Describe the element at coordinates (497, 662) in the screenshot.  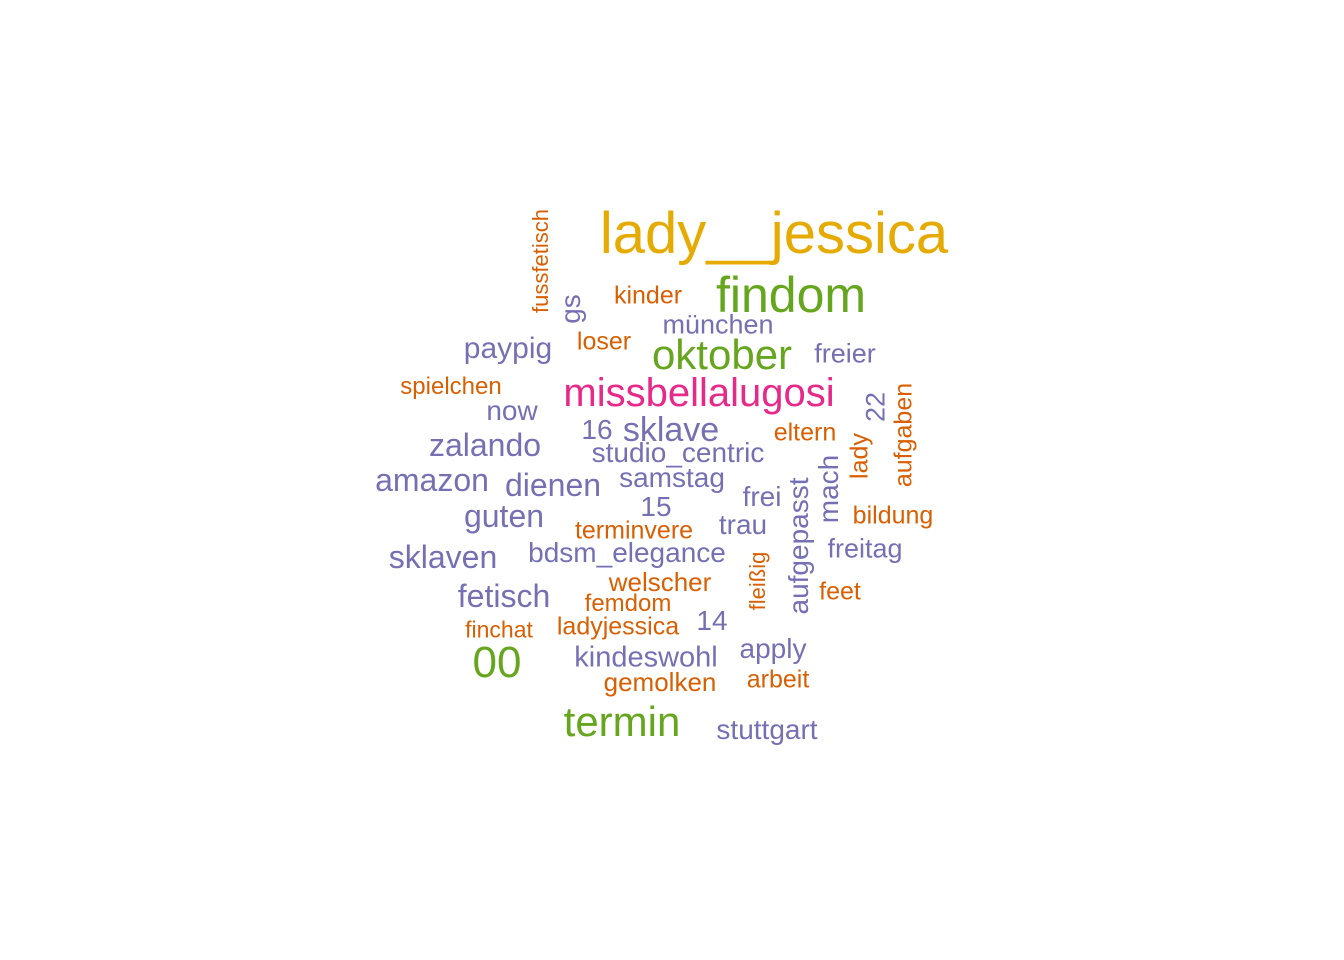
I see `word-00: 00` at that location.